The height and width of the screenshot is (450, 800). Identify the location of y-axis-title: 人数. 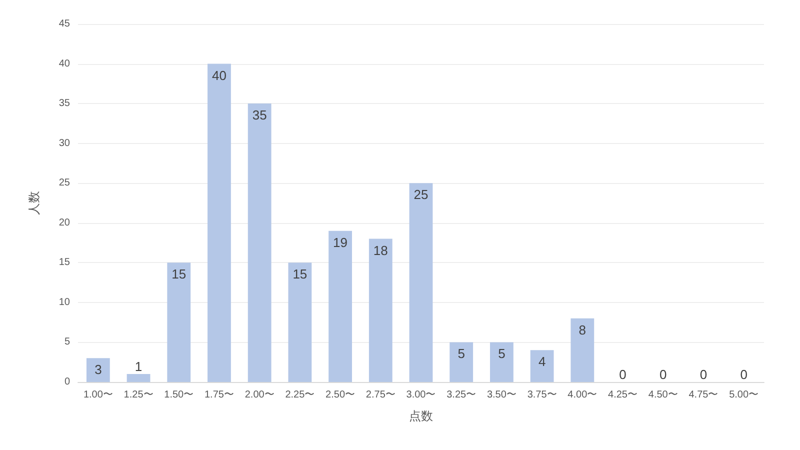
(34, 203).